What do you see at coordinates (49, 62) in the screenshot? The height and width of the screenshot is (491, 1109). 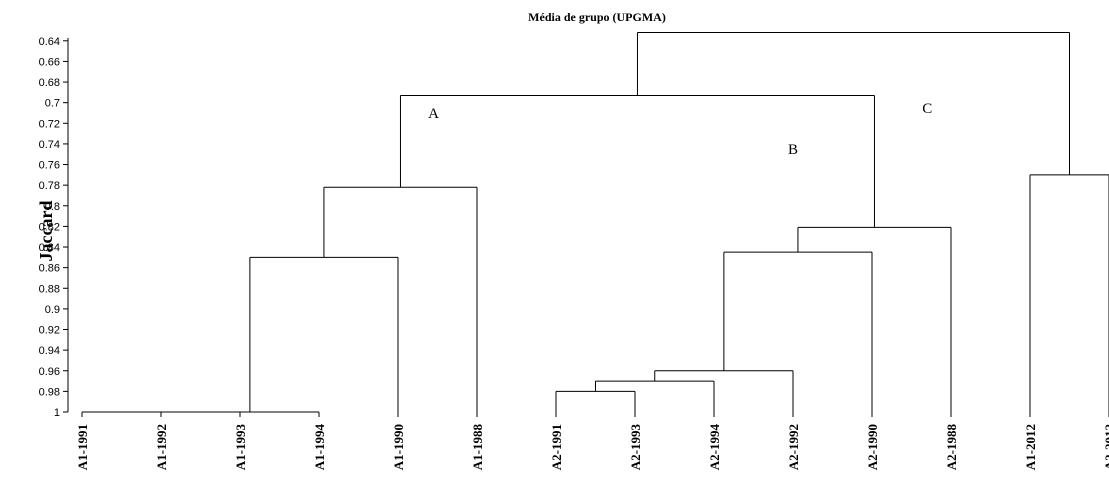 I see `y-tick-label: 0.66` at bounding box center [49, 62].